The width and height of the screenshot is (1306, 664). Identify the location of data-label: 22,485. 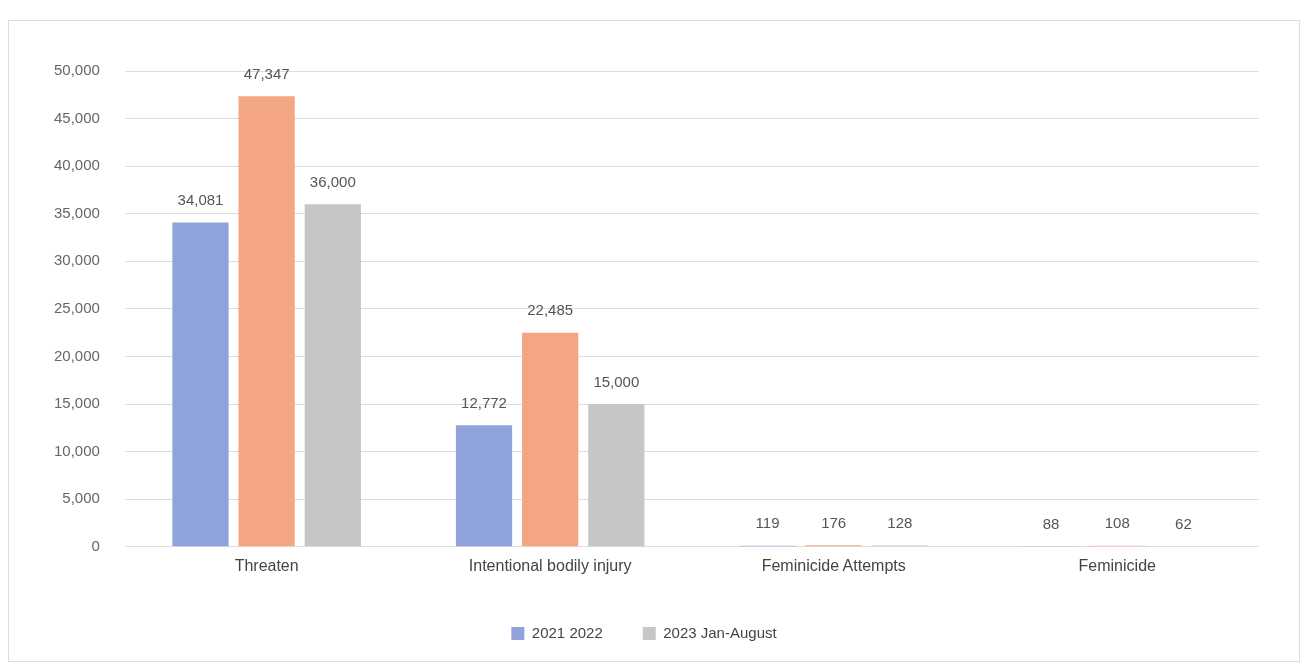
(550, 310).